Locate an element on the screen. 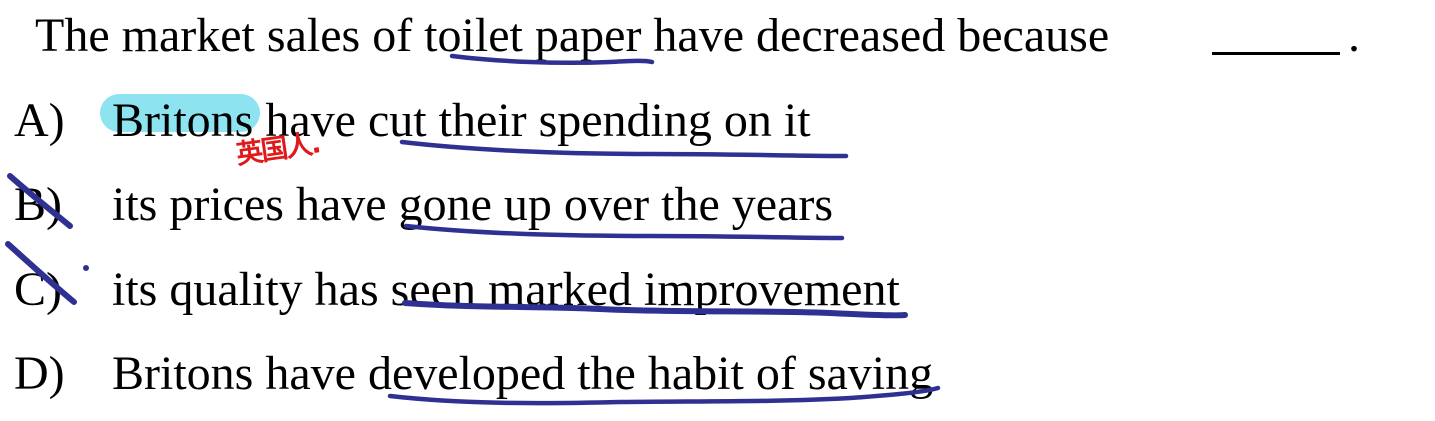 This screenshot has height=421, width=1435. option-c-text: its quality has seen marked improvement is located at coordinates (506, 289).